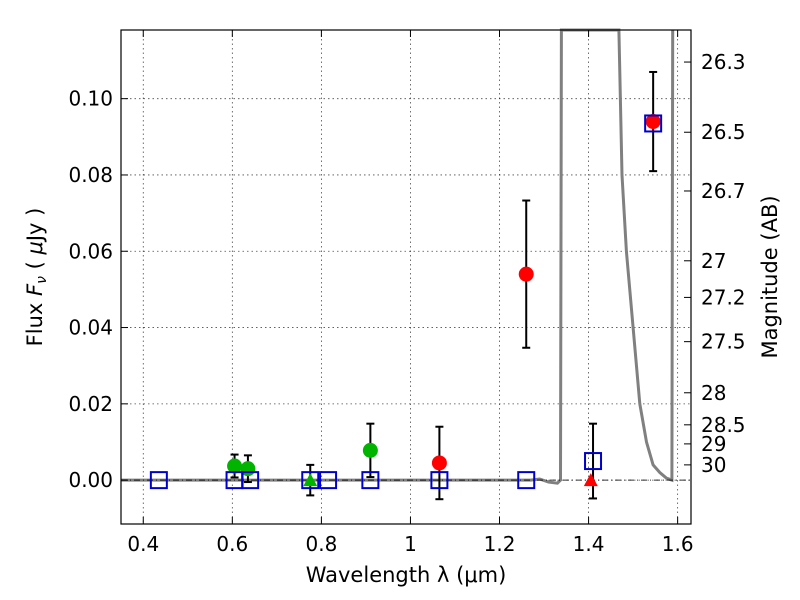  What do you see at coordinates (90, 251) in the screenshot?
I see `y-tick-label: 0.06` at bounding box center [90, 251].